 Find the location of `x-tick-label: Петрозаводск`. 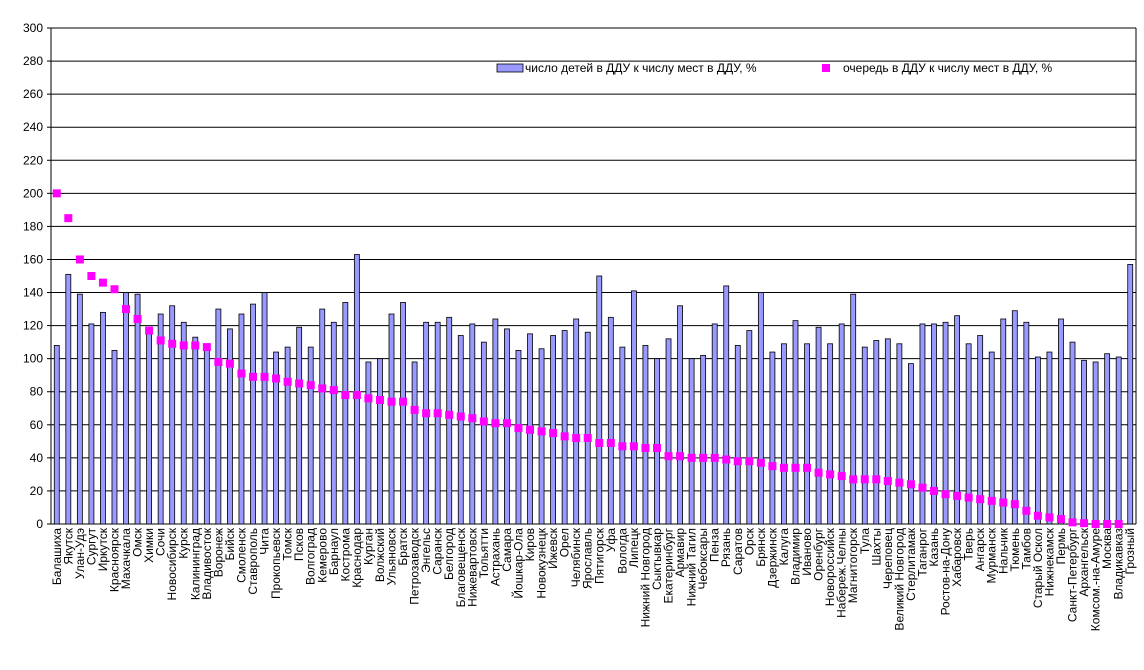

x-tick-label: Петрозаводск is located at coordinates (415, 565).